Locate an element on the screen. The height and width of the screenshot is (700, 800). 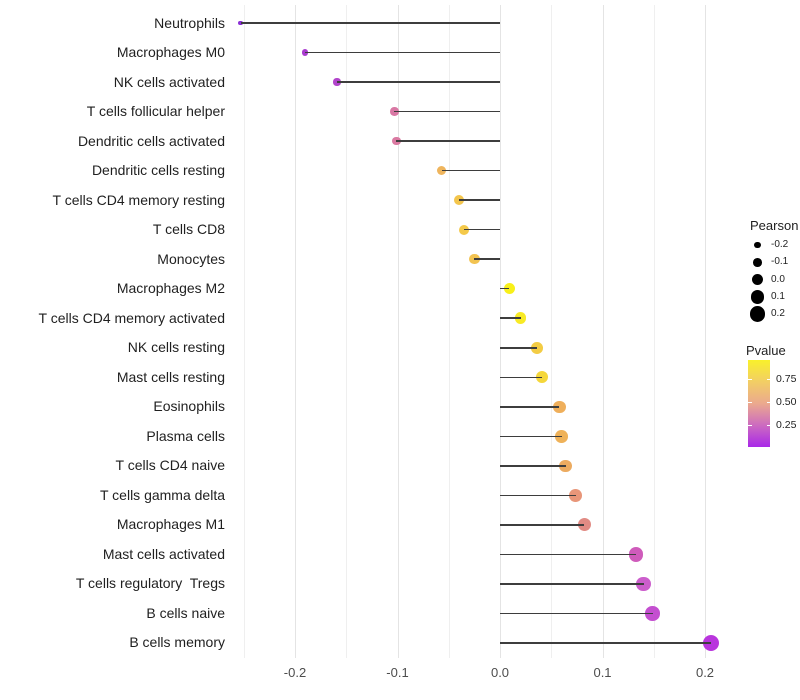
pearson-legend-label: 0.2 is located at coordinates (778, 314).